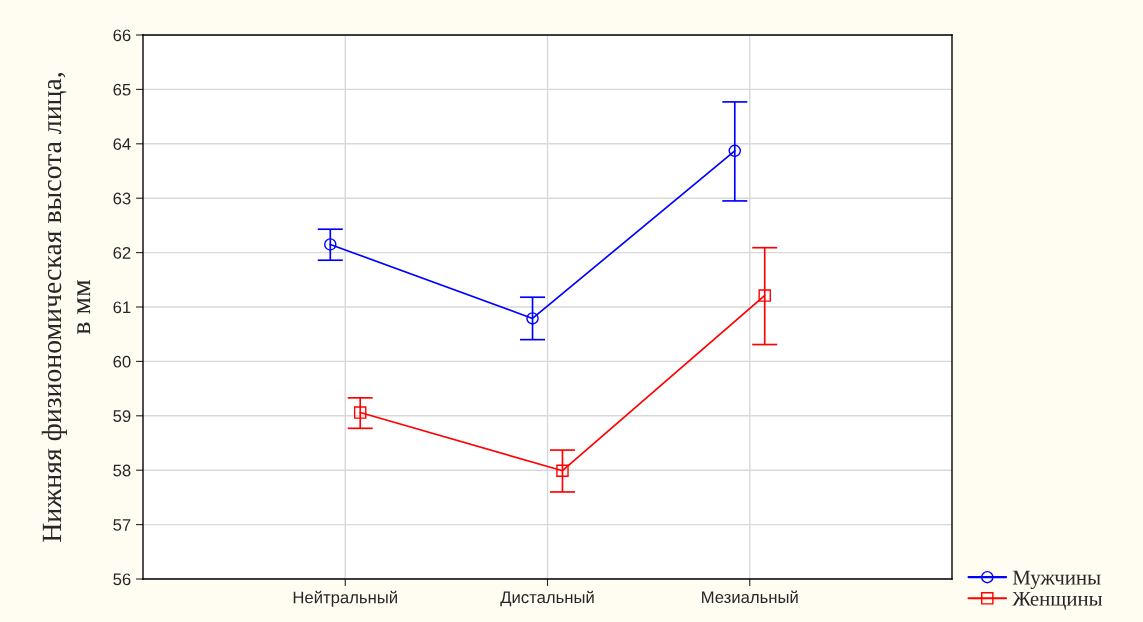 This screenshot has height=622, width=1143. I want to click on x-tick-label: Нейтральный, so click(345, 598).